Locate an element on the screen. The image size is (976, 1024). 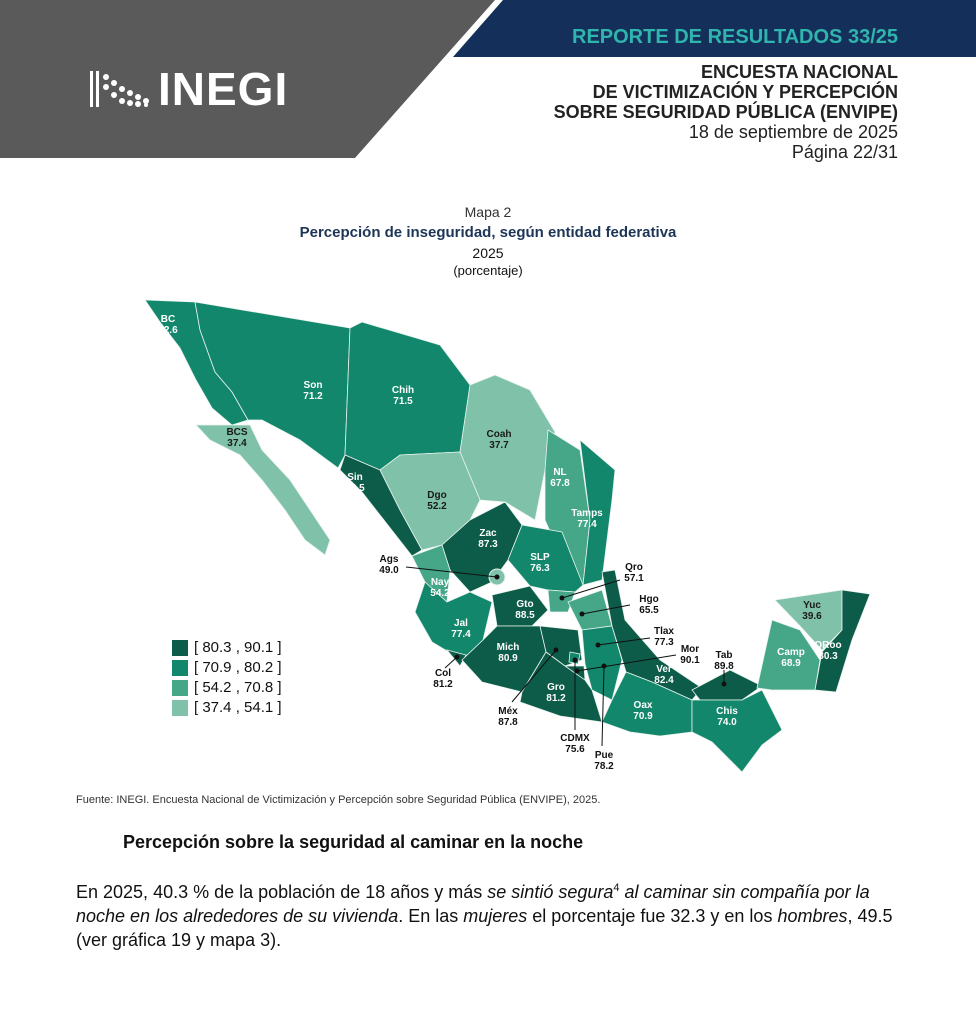
state-abbr: Sin is located at coordinates (355, 477).